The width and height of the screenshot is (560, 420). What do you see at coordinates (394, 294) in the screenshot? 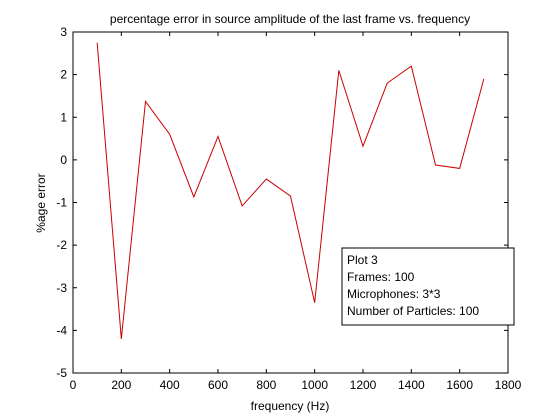
I see `annotation-line: Microphones: 3*3` at bounding box center [394, 294].